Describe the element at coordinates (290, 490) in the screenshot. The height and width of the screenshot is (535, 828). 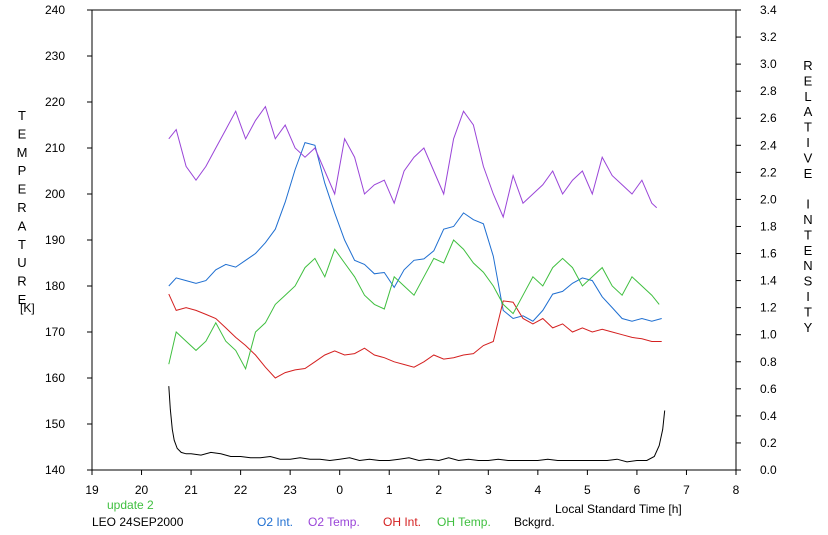
I see `x-tick-label: 23` at that location.